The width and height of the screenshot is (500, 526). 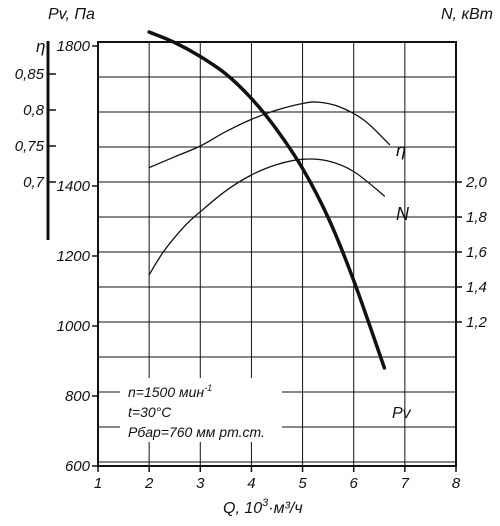 What do you see at coordinates (98, 483) in the screenshot?
I see `x-tick-label: 1` at bounding box center [98, 483].